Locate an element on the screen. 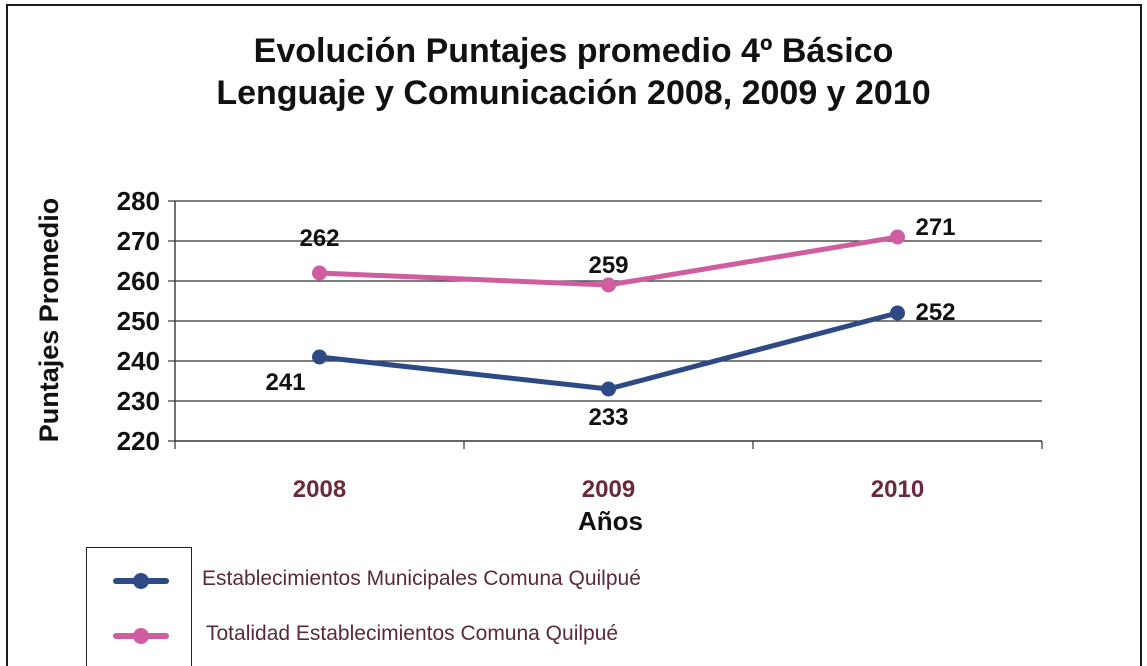  y-tick-label: 280 is located at coordinates (138, 201).